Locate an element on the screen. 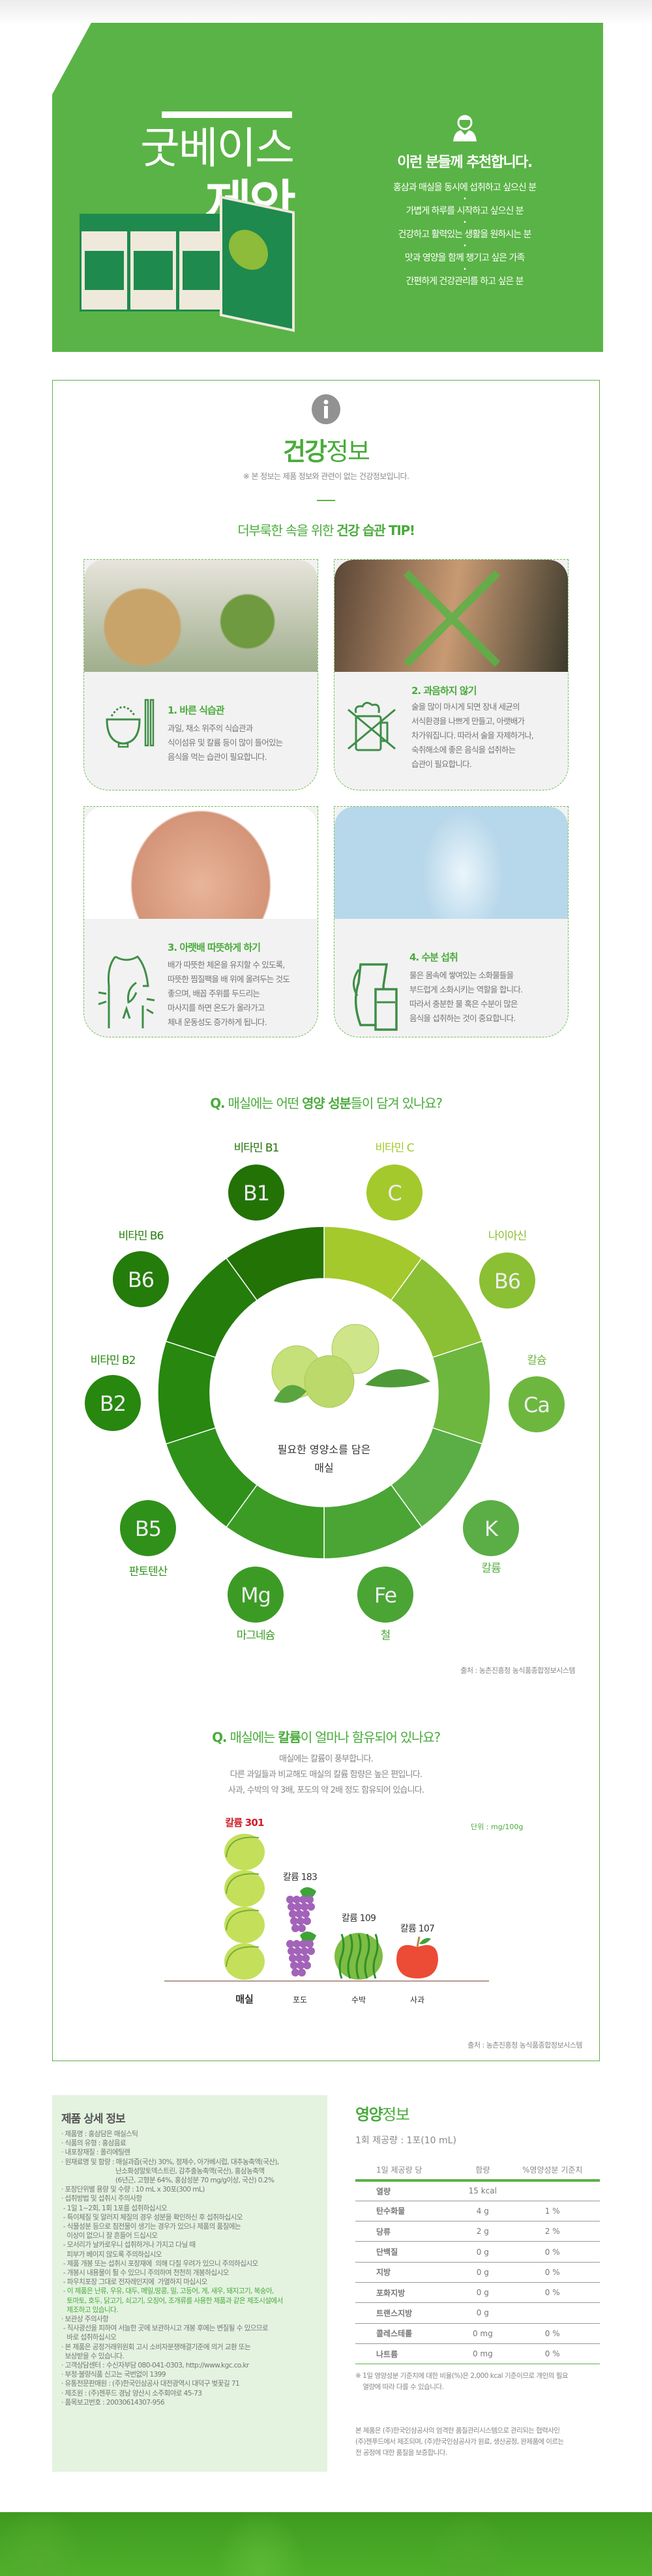  text-line: 따라서 충분한 물 혹은 수분이 많은 is located at coordinates (463, 1004).